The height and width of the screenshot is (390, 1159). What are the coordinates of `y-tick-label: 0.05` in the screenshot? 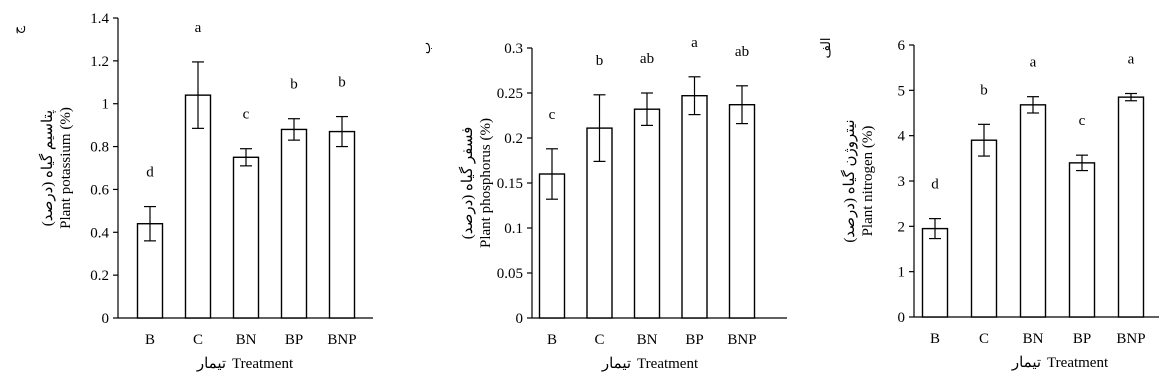 It's located at (510, 274).